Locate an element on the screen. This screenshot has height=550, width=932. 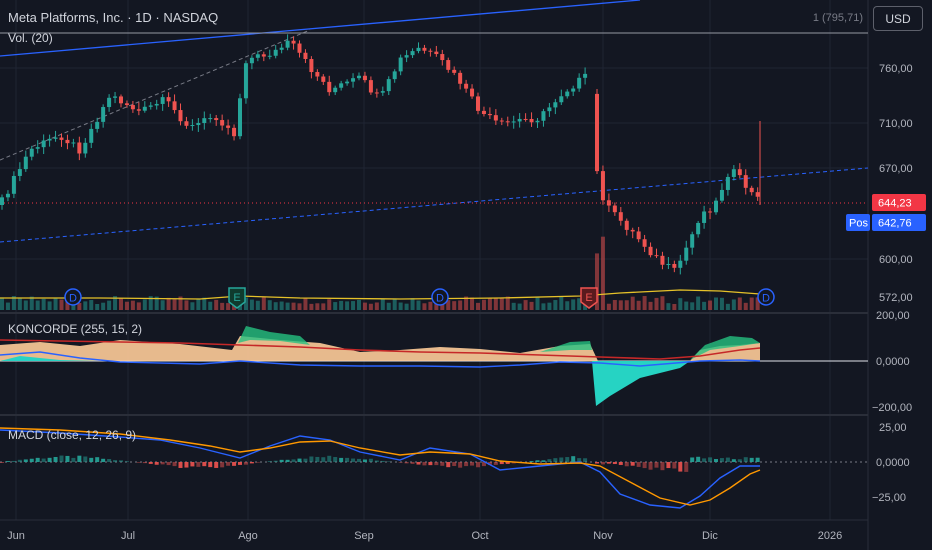
koncorde-pane is located at coordinates (434, 366).